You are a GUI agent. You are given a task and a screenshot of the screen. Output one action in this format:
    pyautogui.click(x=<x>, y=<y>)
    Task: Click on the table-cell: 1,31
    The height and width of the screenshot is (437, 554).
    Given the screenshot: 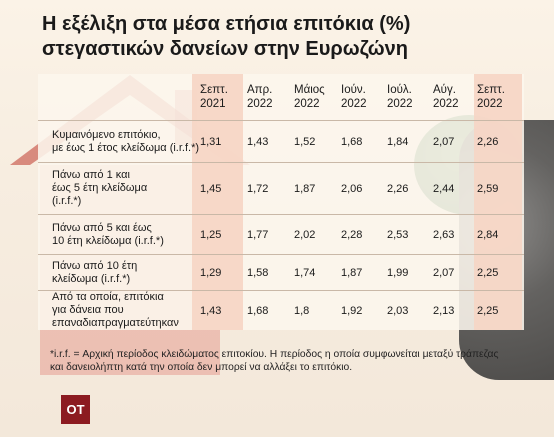 What is the action you would take?
    pyautogui.click(x=223, y=141)
    